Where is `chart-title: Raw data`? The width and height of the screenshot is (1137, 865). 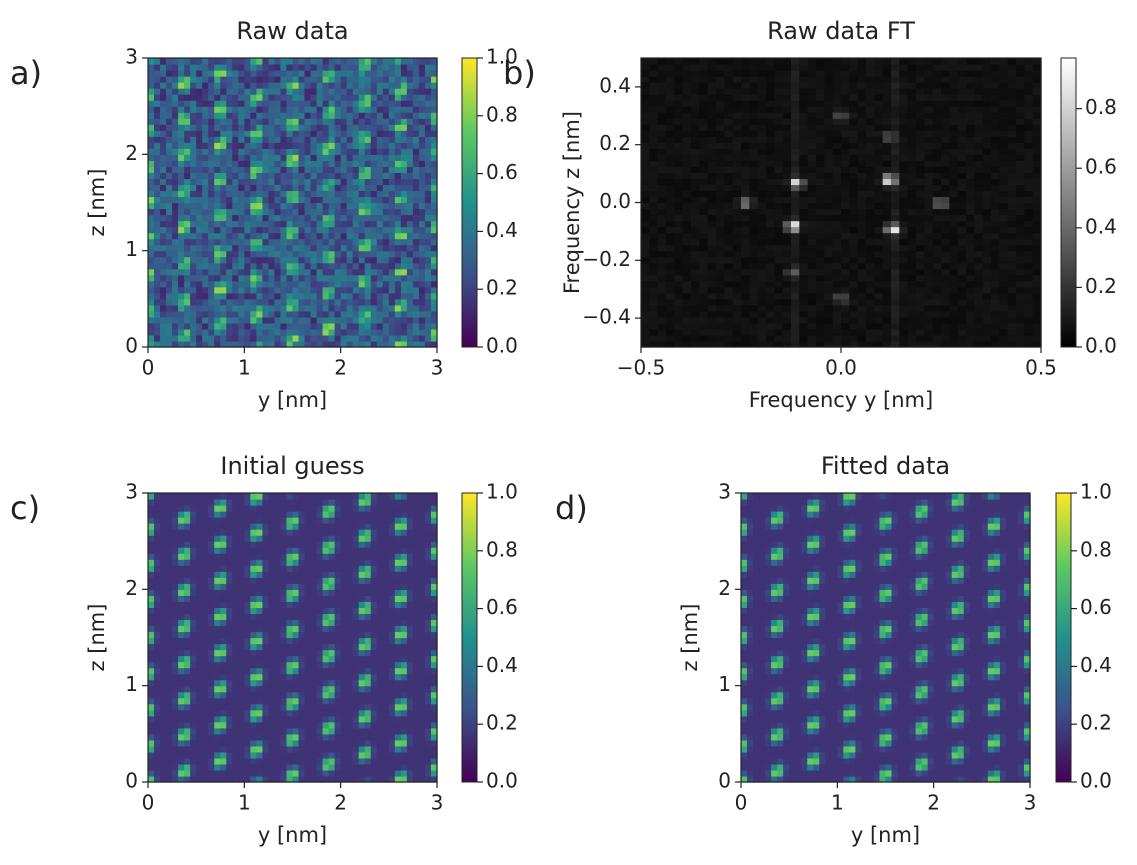
chart-title: Raw data is located at coordinates (292, 31).